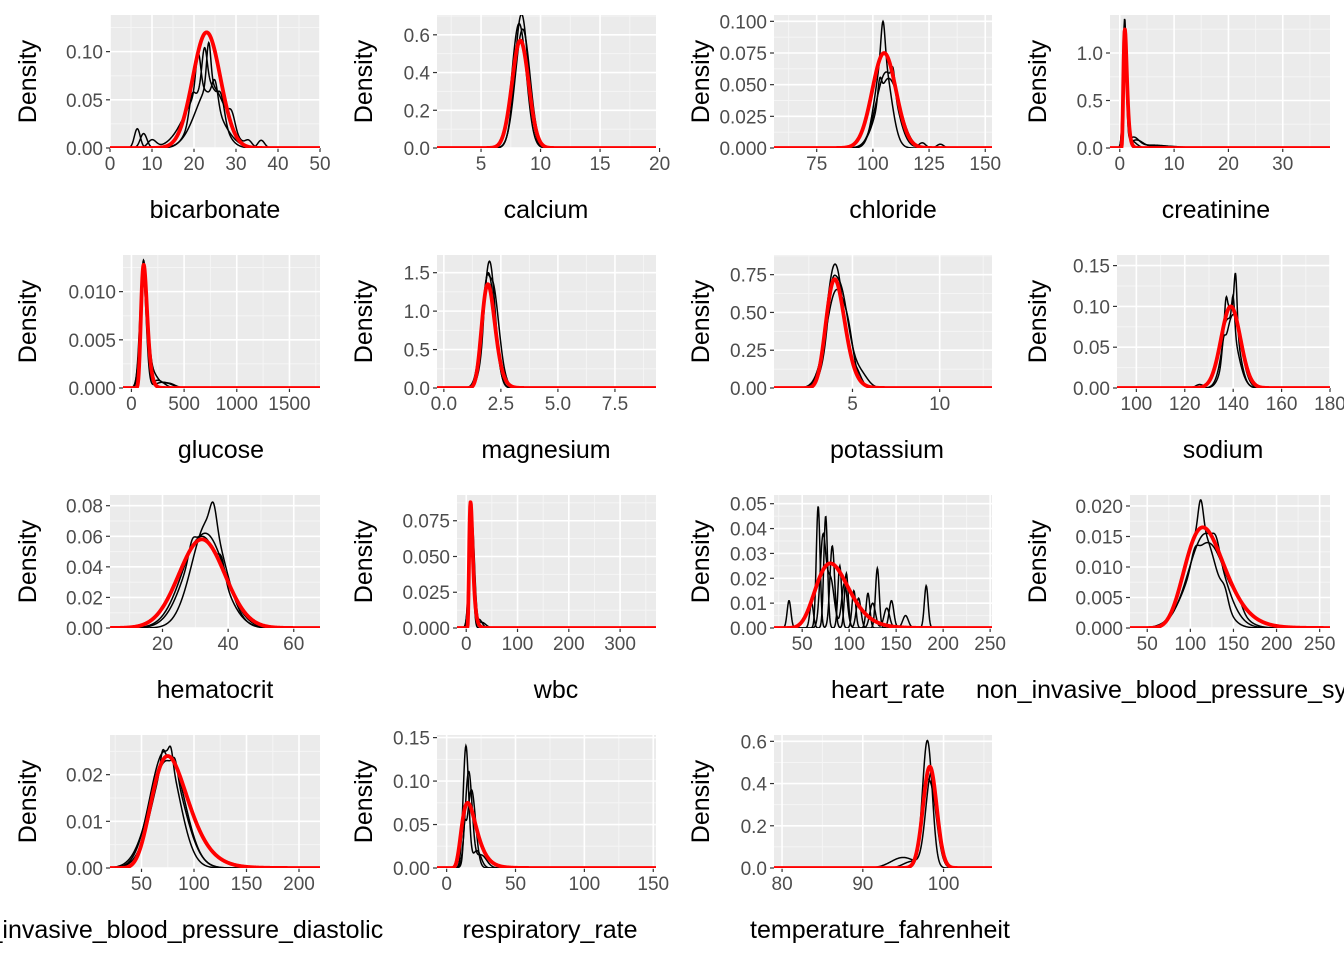 Image resolution: width=1344 pixels, height=960 pixels. Describe the element at coordinates (754, 742) in the screenshot. I see `y-tick-label: 0.6` at that location.